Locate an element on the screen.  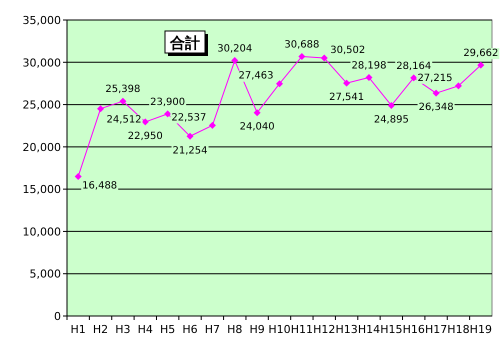
x-tick-label: H13 is located at coordinates (346, 329).